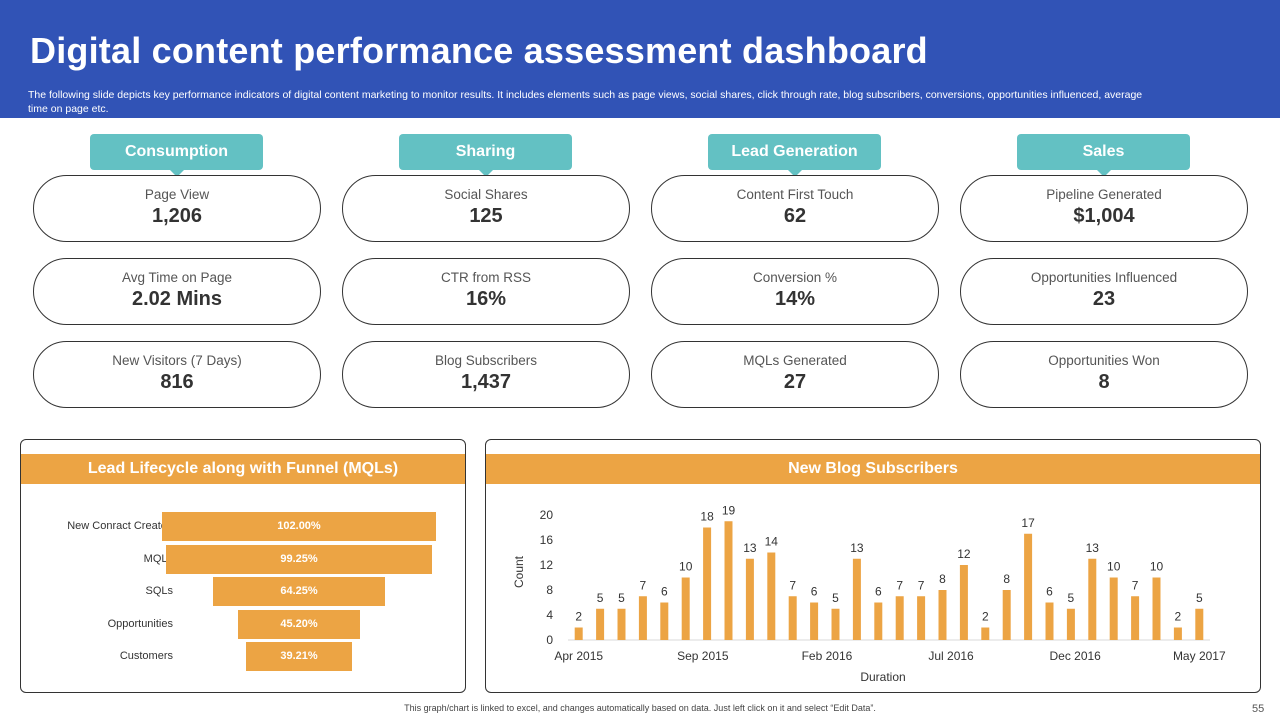 The height and width of the screenshot is (720, 1280). What do you see at coordinates (547, 515) in the screenshot?
I see `y-tick-label: 20` at bounding box center [547, 515].